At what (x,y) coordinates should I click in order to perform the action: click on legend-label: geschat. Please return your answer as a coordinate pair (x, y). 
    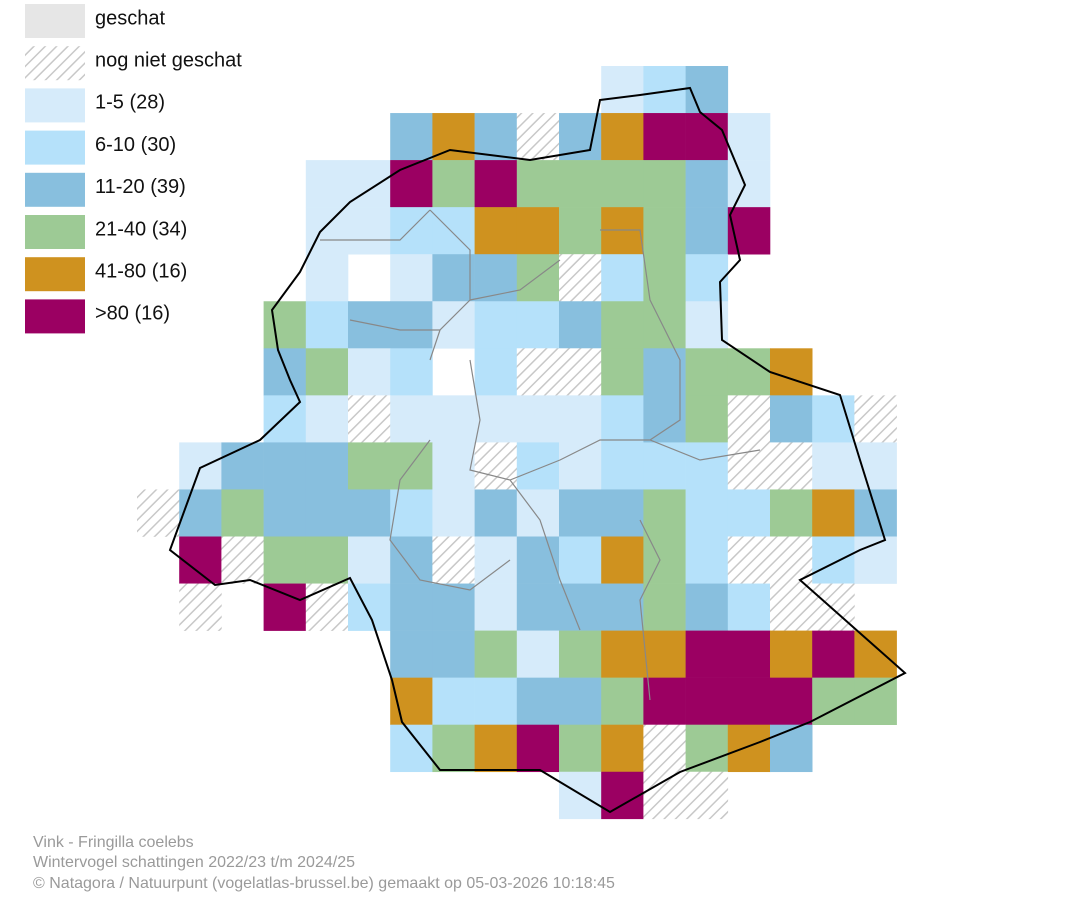
    Looking at the image, I should click on (130, 18).